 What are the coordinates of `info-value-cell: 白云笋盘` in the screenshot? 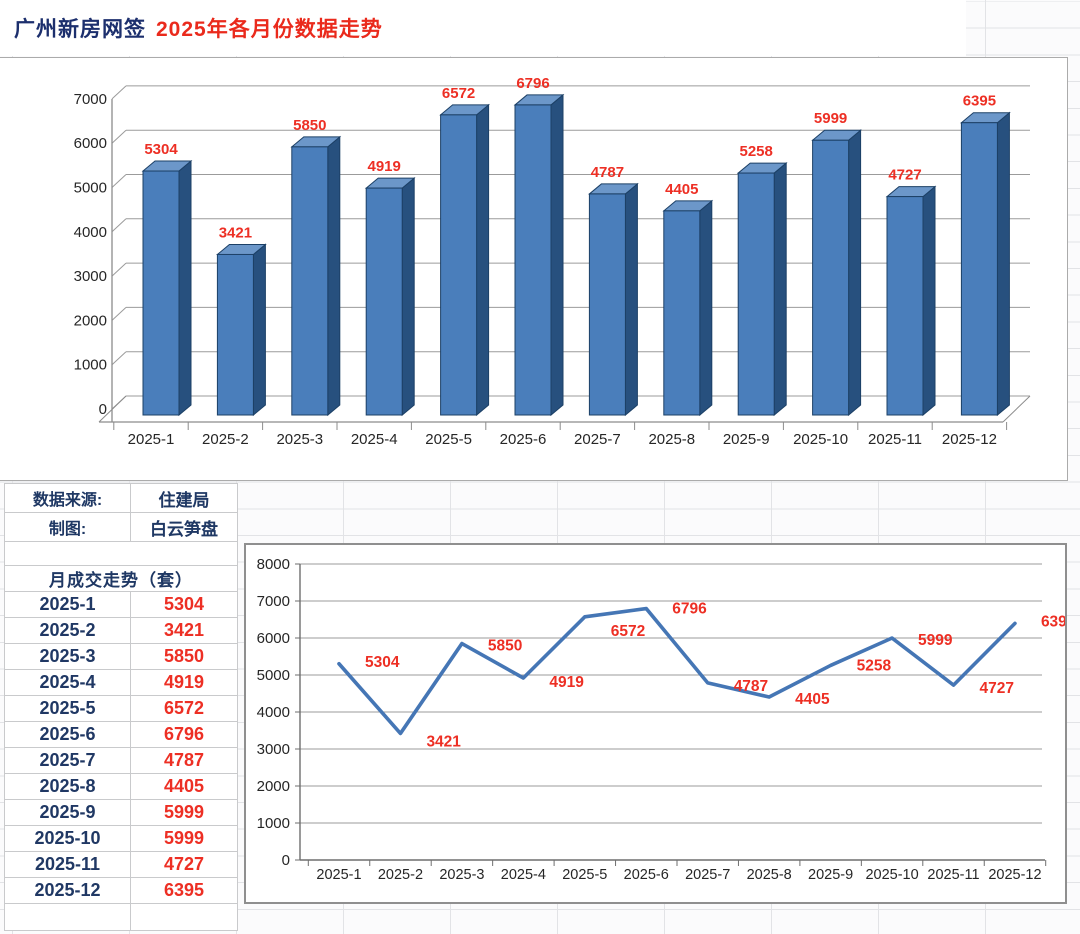 It's located at (184, 527).